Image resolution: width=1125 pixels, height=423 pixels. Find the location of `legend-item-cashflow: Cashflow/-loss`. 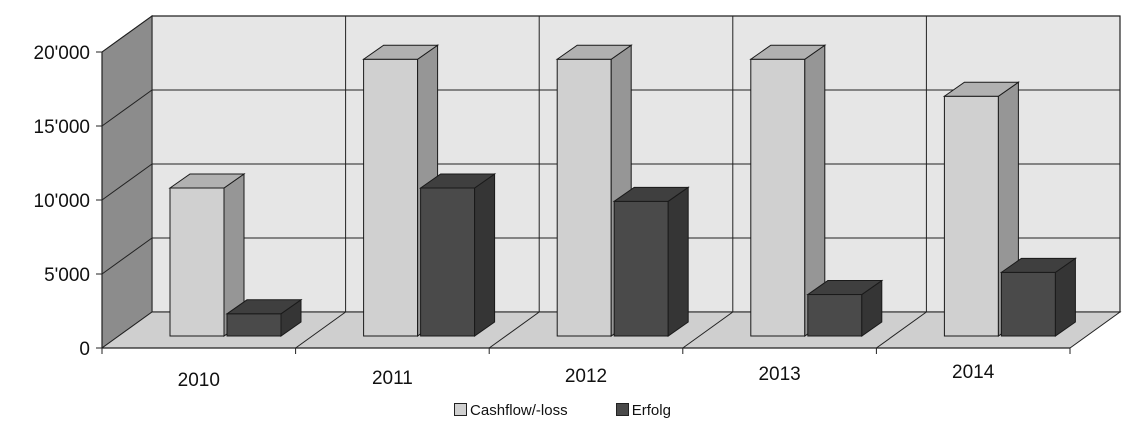

legend-item-cashflow: Cashflow/-loss is located at coordinates (511, 410).